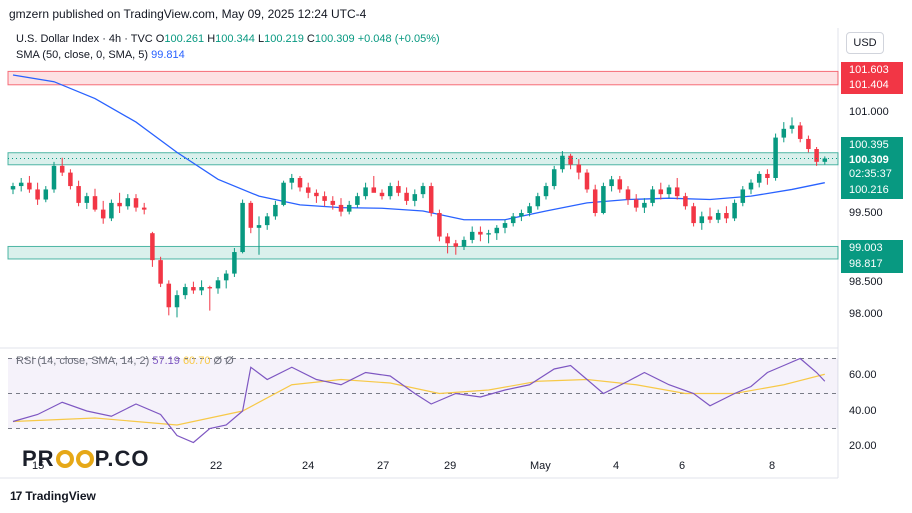 Image resolution: width=912 pixels, height=513 pixels. What do you see at coordinates (398, 39) in the screenshot?
I see `change-value: +0.048 (+0.05%)` at bounding box center [398, 39].